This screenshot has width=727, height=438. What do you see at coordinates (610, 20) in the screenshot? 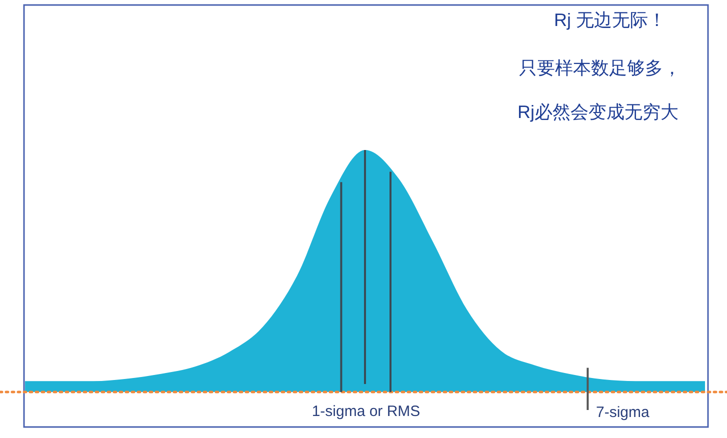
I see `text: Rj 无边无际！` at bounding box center [610, 20].